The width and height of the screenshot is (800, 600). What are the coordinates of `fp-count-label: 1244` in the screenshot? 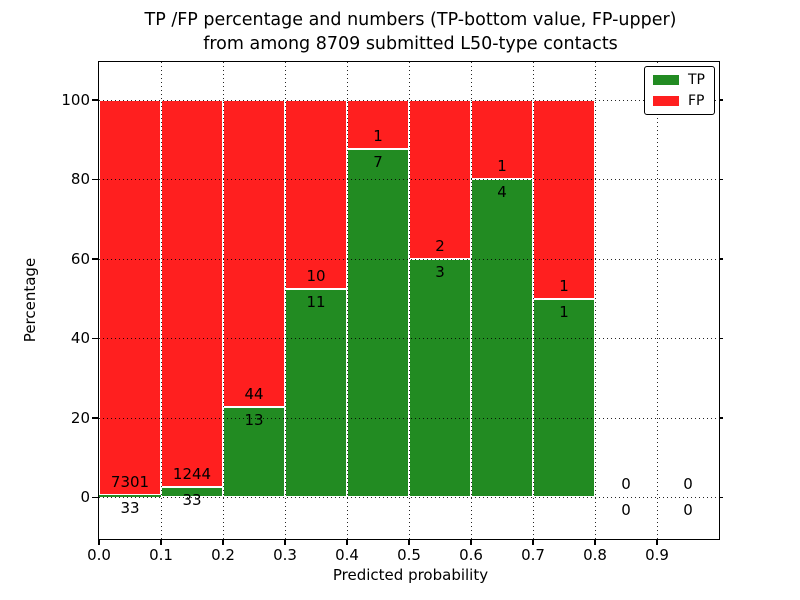 It's located at (192, 473).